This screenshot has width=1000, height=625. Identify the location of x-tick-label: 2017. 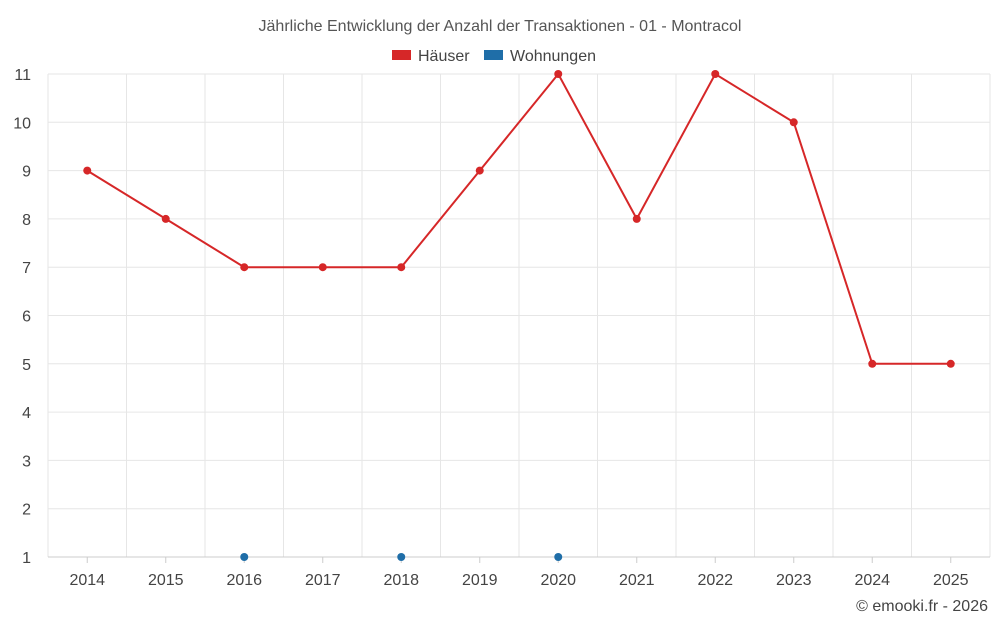
(323, 580).